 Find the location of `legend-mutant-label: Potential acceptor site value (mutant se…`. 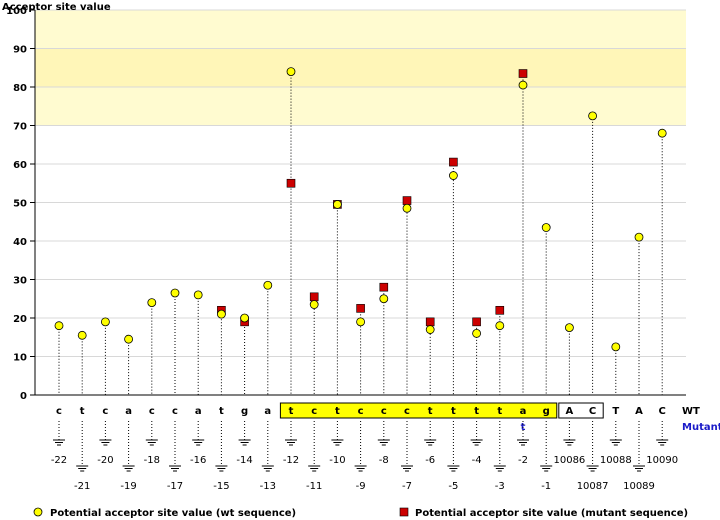

legend-mutant-label: Potential acceptor site value (mutant se… is located at coordinates (551, 513).